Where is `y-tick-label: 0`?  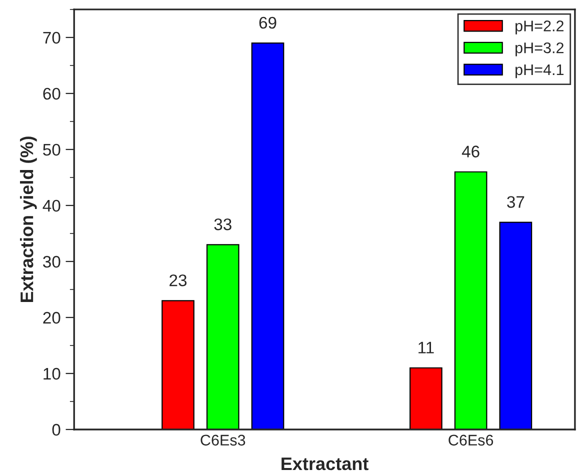
y-tick-label: 0 is located at coordinates (56, 430).